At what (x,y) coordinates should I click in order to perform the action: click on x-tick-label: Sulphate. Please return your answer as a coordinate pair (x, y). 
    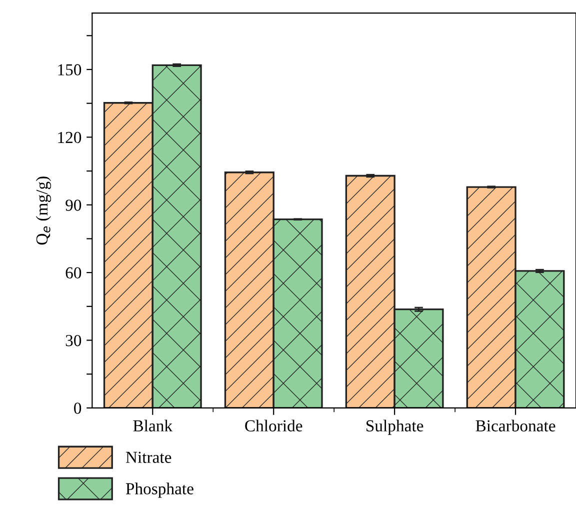
    Looking at the image, I should click on (395, 427).